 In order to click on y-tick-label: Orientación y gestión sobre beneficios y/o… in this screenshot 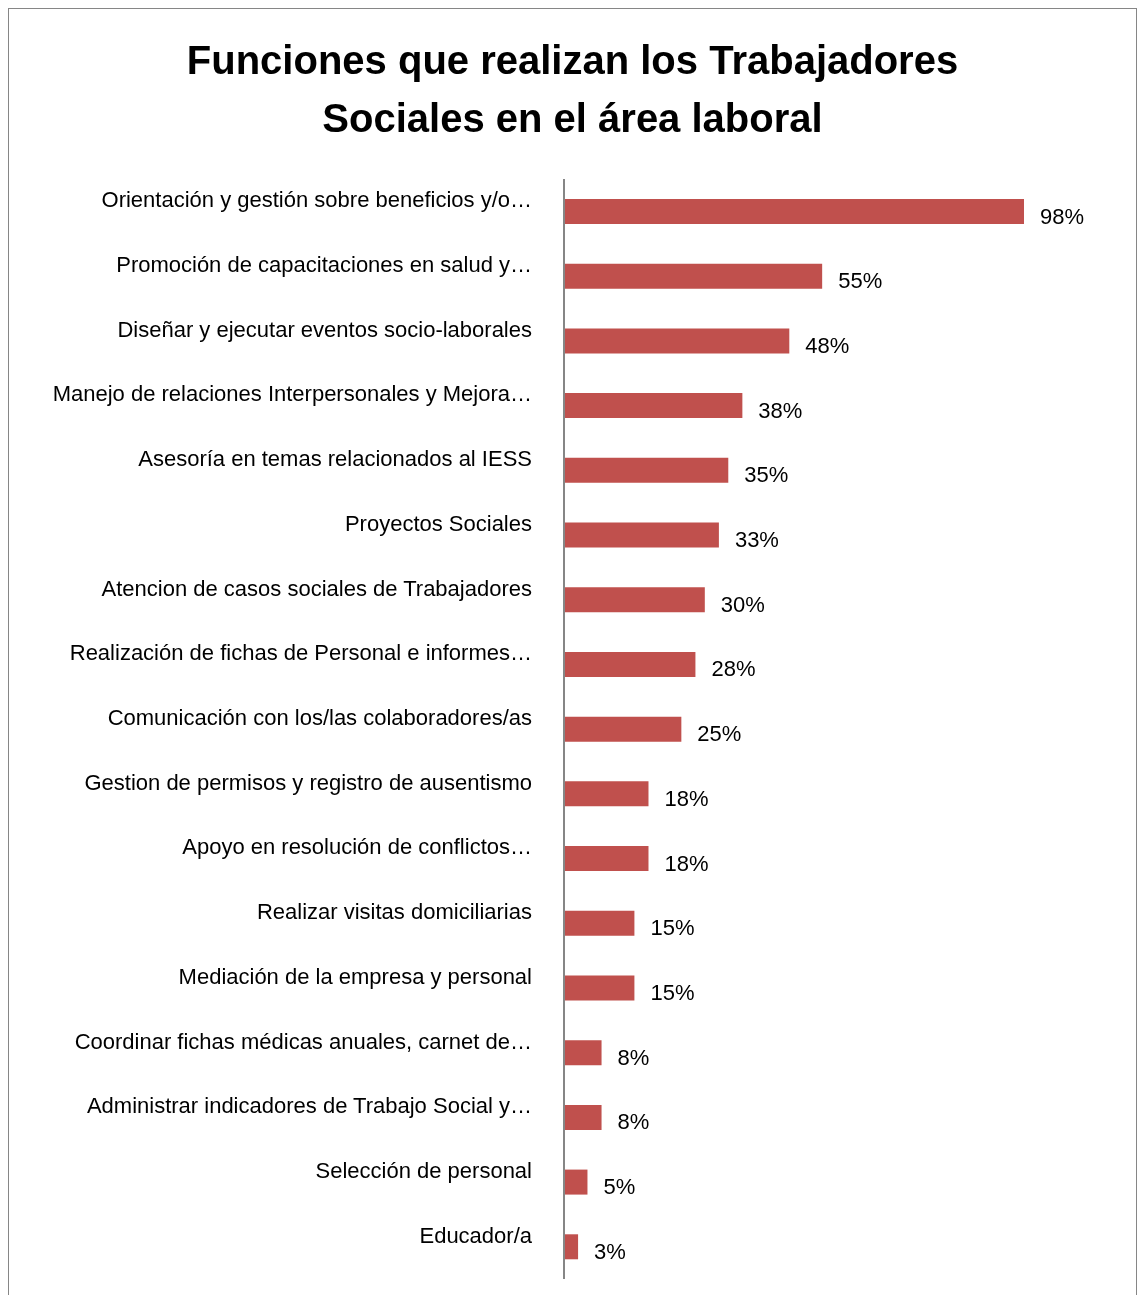, I will do `click(316, 200)`.